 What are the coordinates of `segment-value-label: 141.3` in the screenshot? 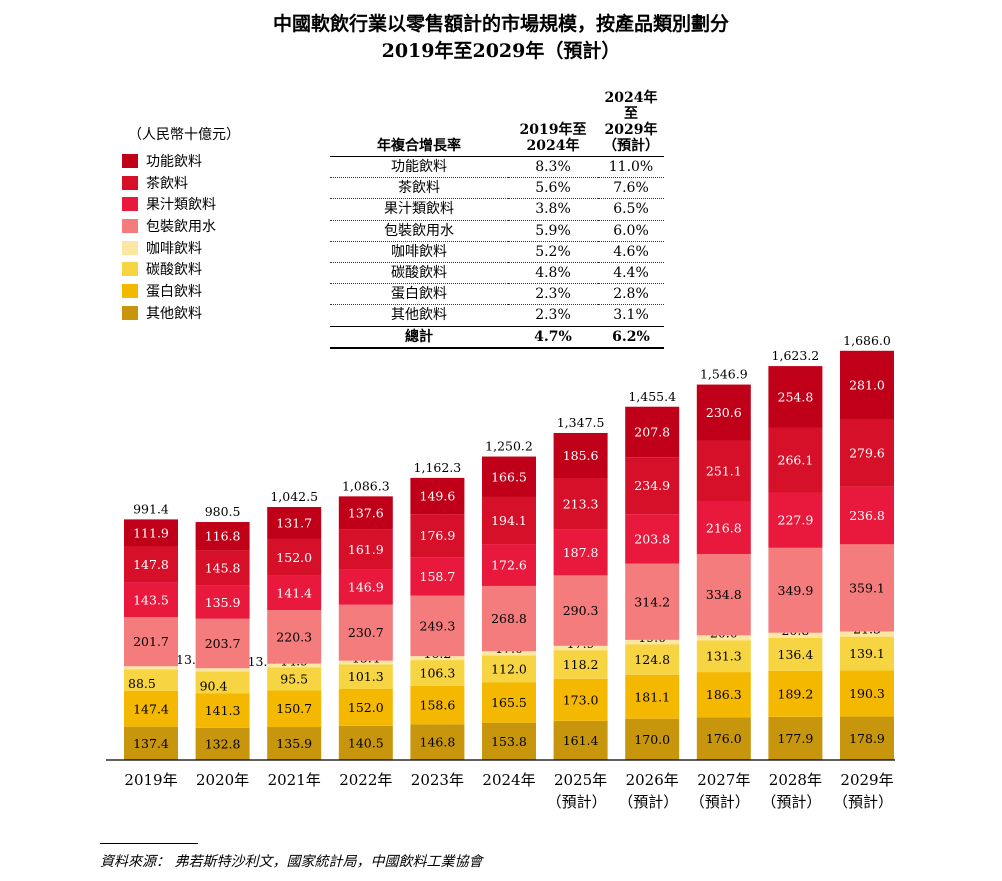 It's located at (223, 710).